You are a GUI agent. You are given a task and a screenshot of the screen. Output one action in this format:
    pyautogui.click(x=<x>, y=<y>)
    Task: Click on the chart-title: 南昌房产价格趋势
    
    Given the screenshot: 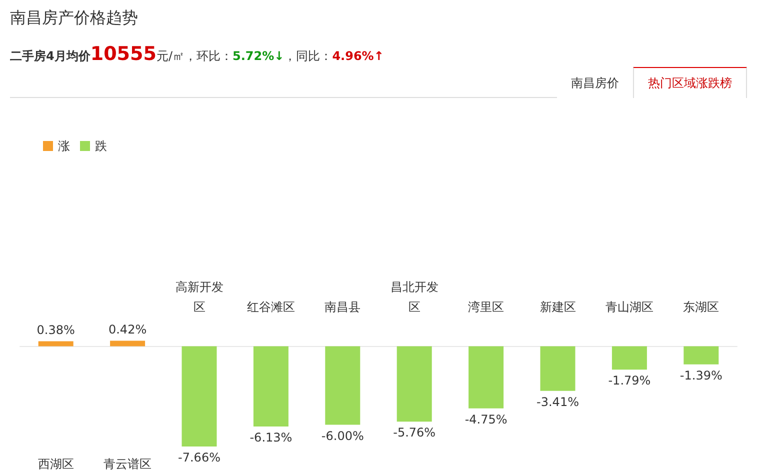 What is the action you would take?
    pyautogui.click(x=74, y=18)
    